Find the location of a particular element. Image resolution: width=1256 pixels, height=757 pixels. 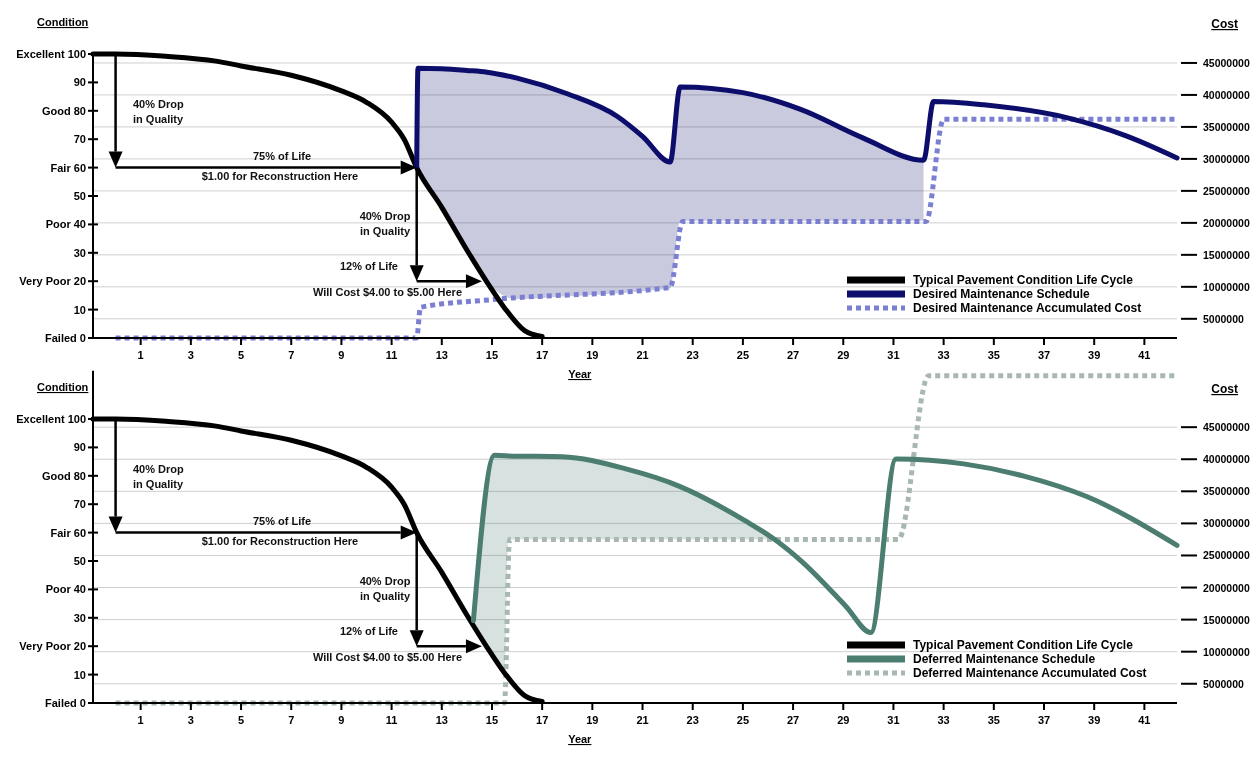

legend-label: Deferred Maintenance Accumulated Cost is located at coordinates (1030, 673).